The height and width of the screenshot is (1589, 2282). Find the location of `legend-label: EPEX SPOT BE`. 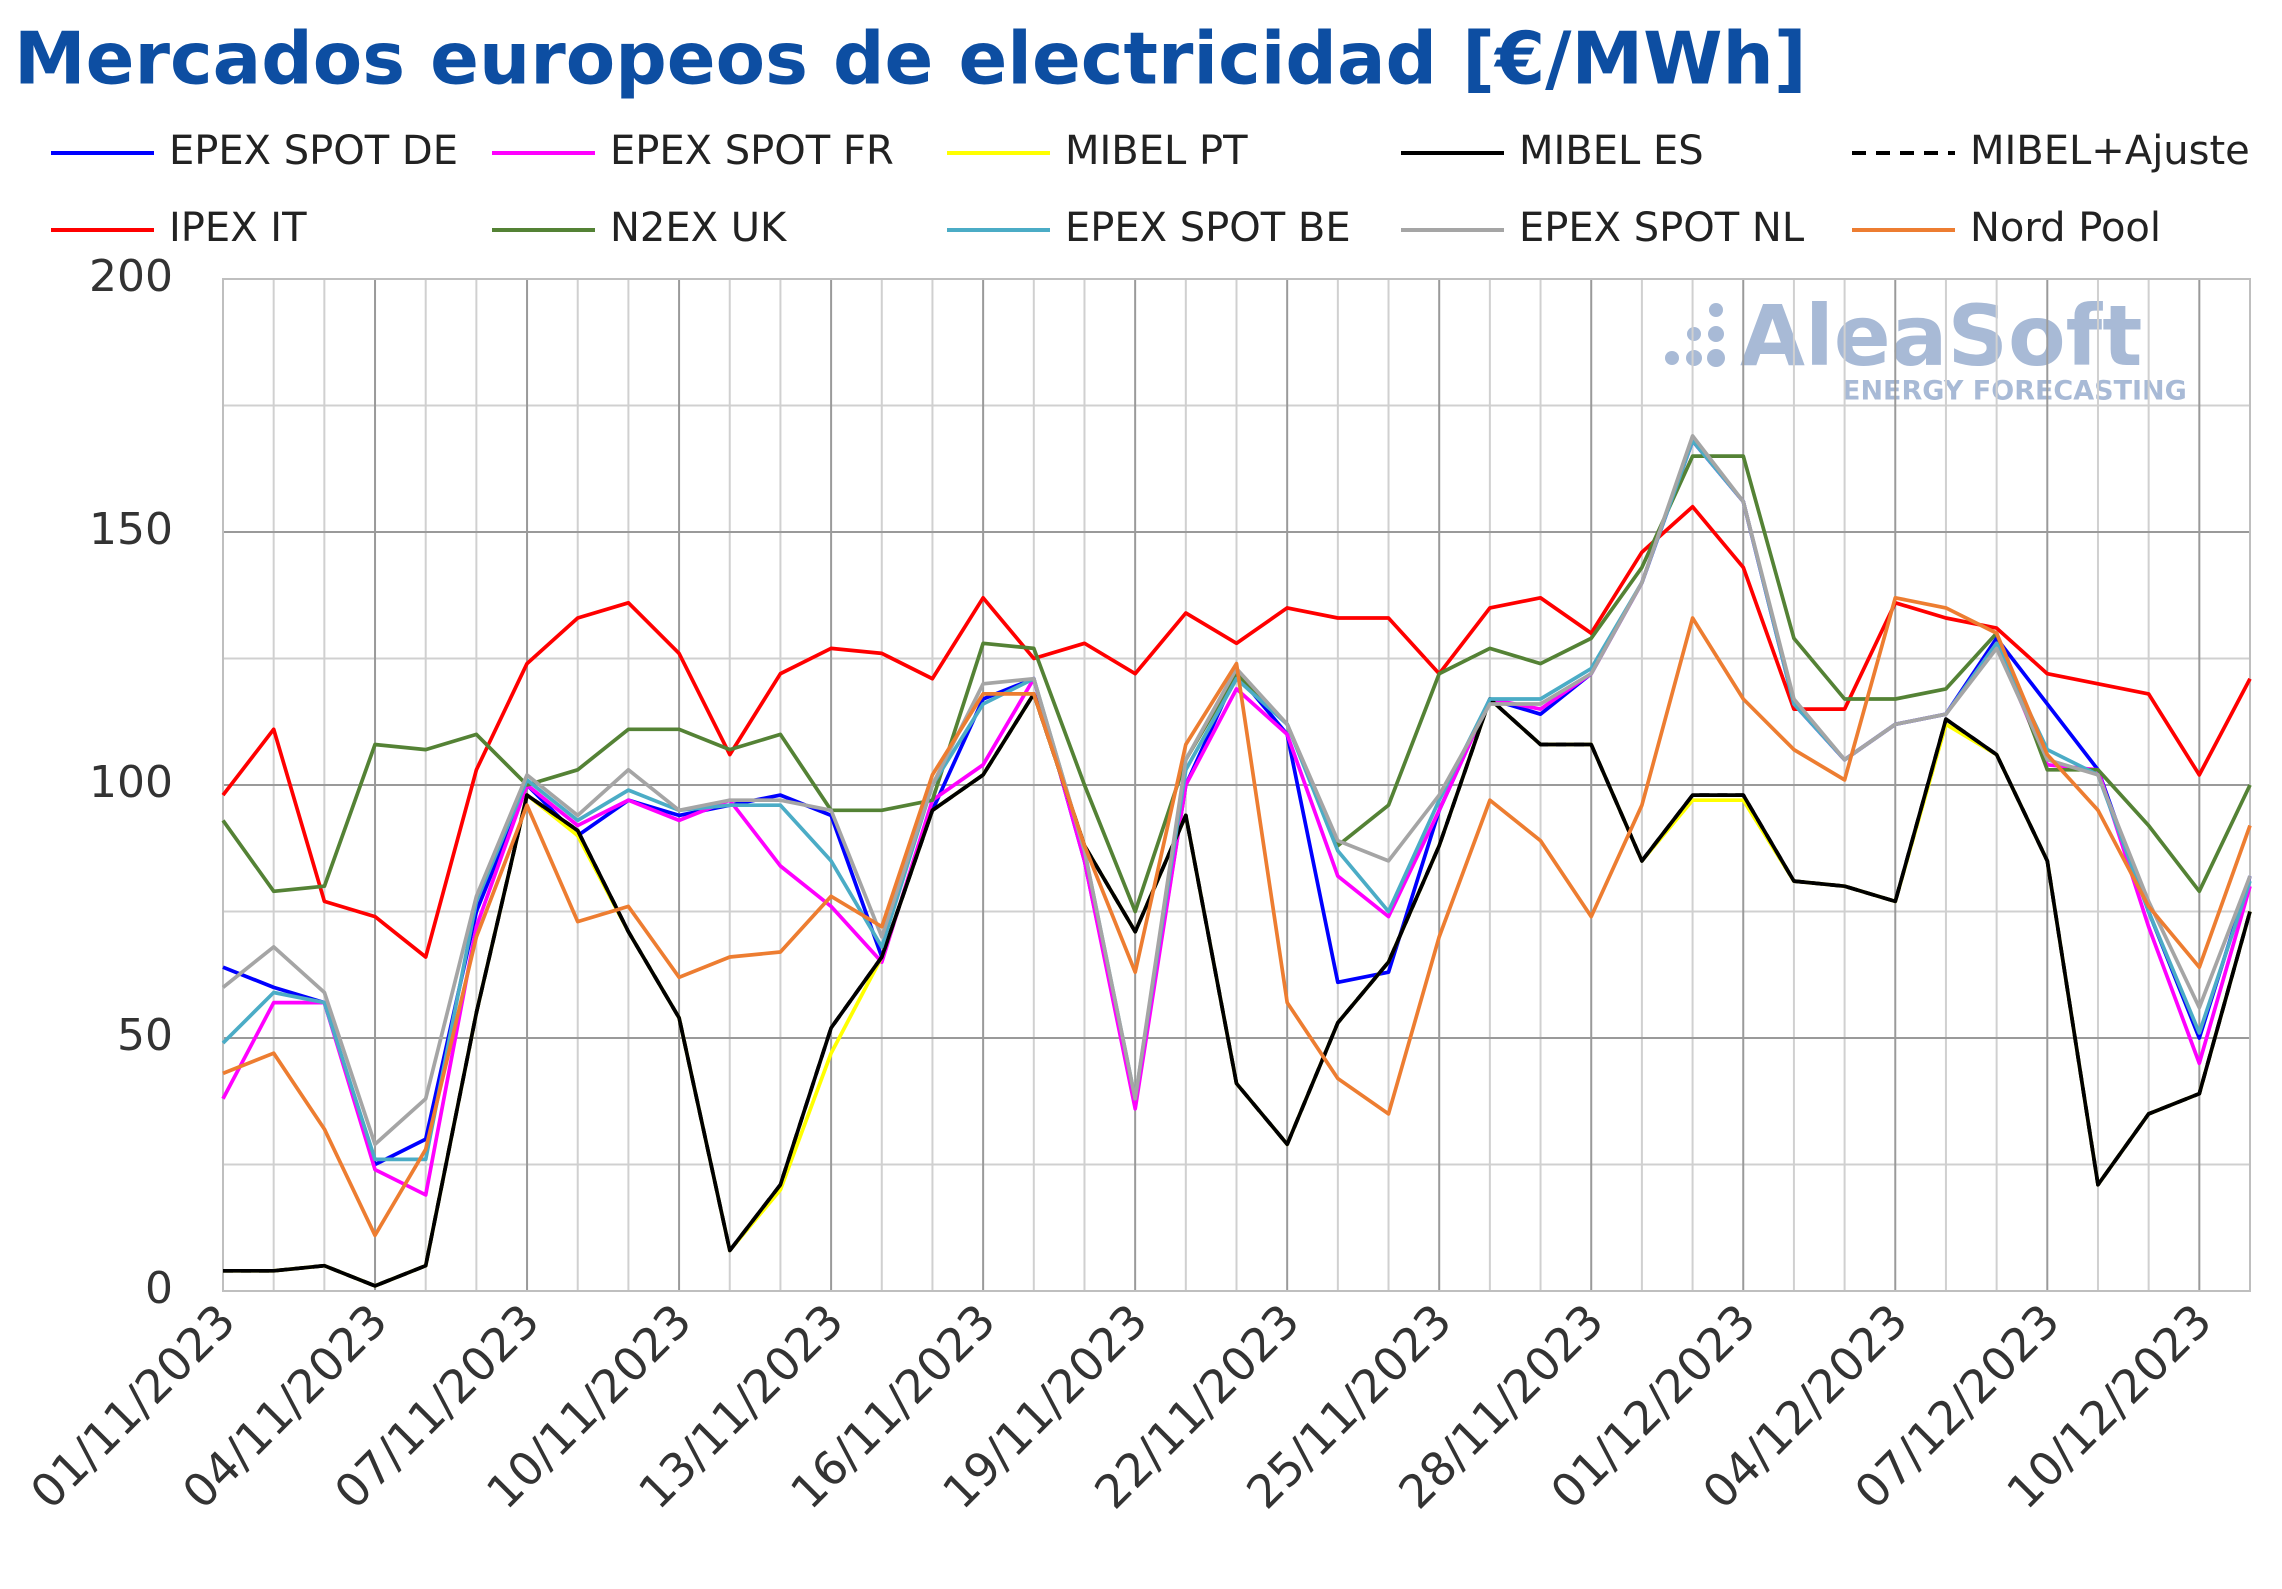

legend-label: EPEX SPOT BE is located at coordinates (1208, 228).